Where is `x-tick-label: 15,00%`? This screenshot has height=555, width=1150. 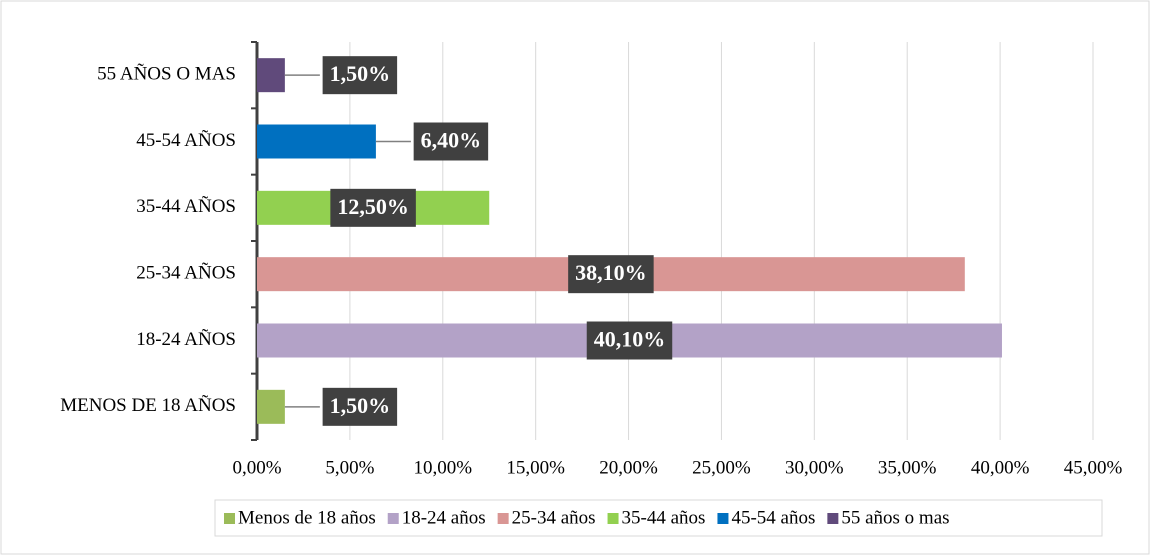
x-tick-label: 15,00% is located at coordinates (535, 467).